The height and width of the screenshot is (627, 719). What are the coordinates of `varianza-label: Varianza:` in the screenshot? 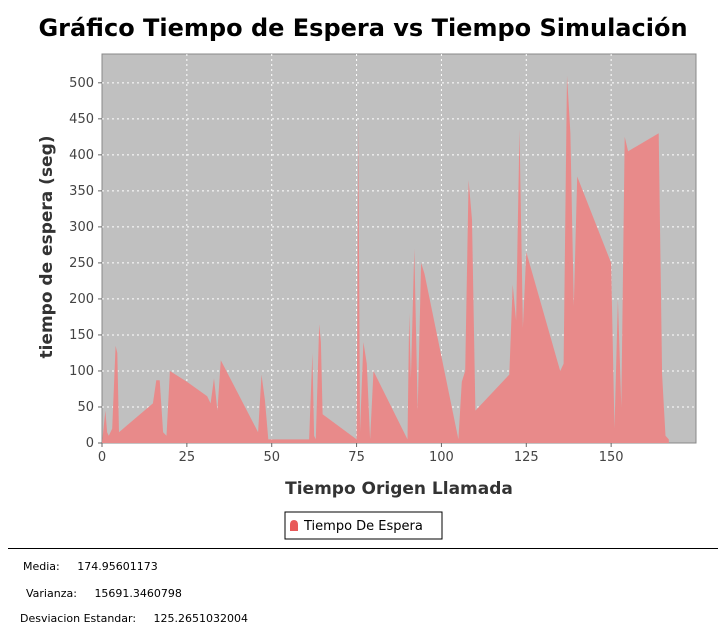 It's located at (51, 593).